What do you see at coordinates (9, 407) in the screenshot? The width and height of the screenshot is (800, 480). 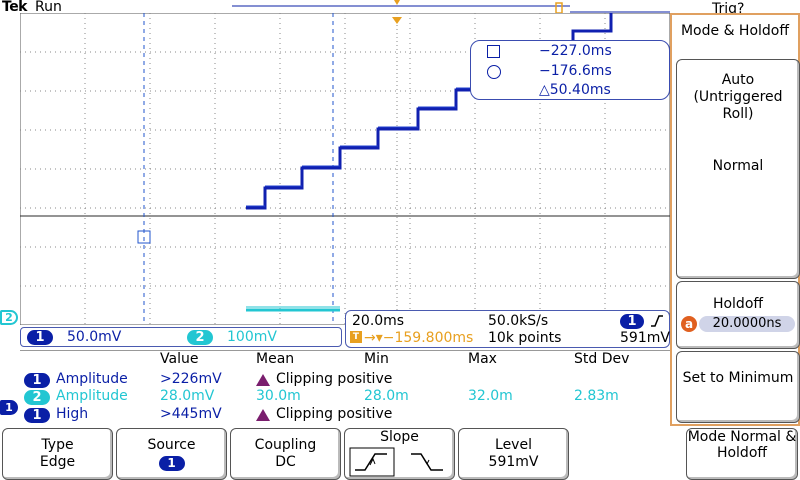 I see `ch1-ground-marker: 1` at bounding box center [9, 407].